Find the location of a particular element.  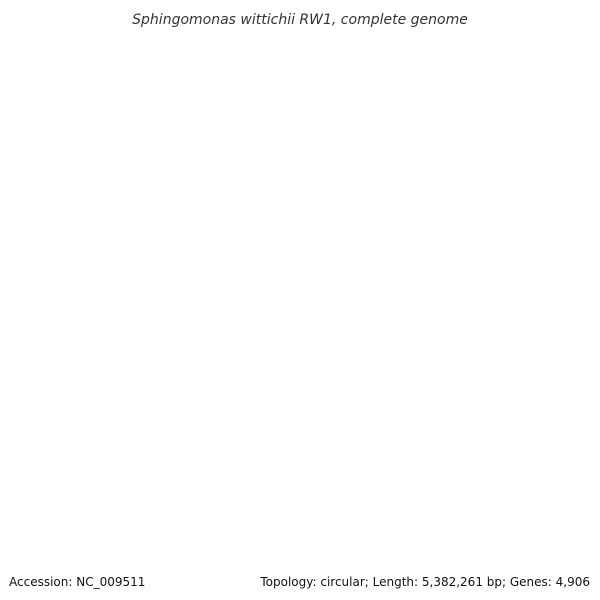

accession-text: Accession: NC_009511 is located at coordinates (77, 582).